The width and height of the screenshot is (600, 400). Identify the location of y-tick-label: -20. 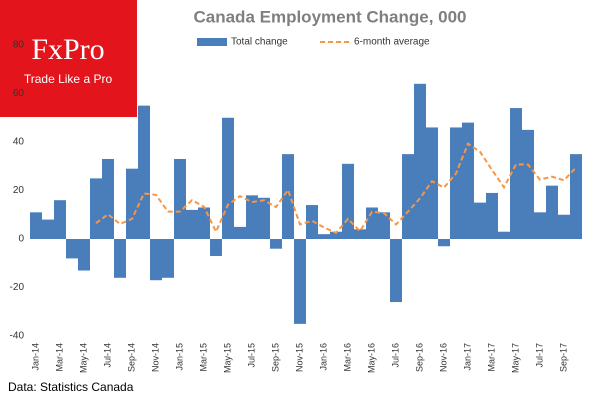
(17, 287).